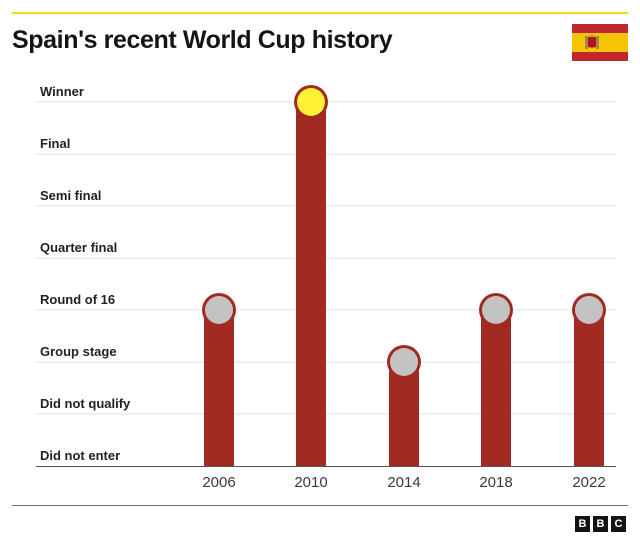  What do you see at coordinates (310, 482) in the screenshot?
I see `x-tick-label: 2010` at bounding box center [310, 482].